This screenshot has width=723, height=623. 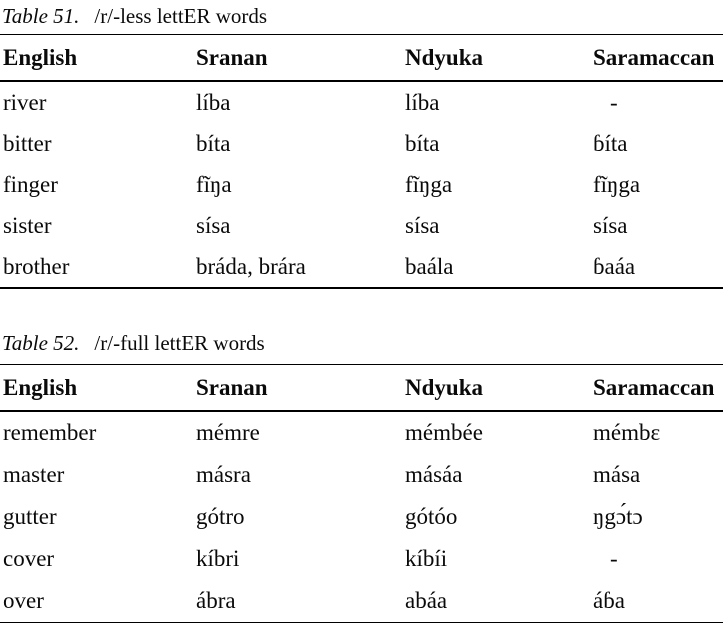 I want to click on table-52-header: English Sranan Ndyuka Saramaccan, so click(x=361, y=388).